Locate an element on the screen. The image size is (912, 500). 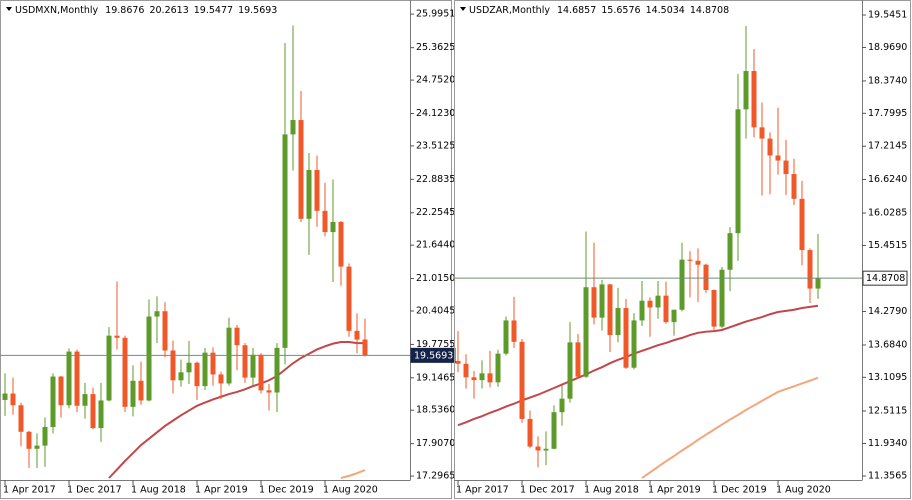
header-marker is located at coordinates (463, 9).